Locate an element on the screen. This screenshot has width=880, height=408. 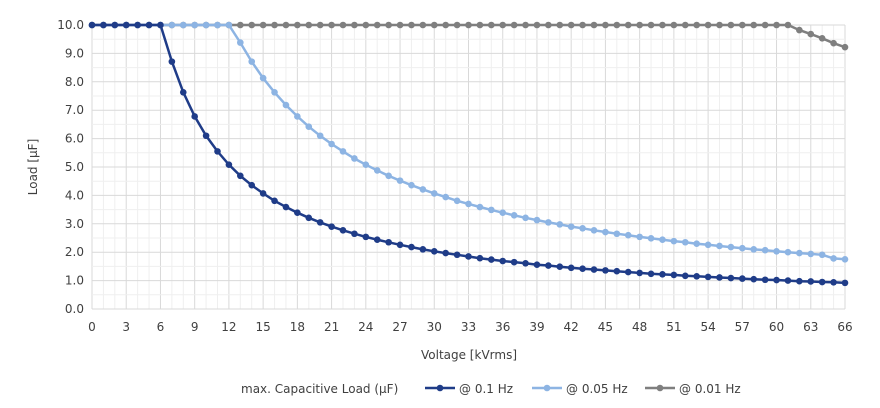
x-tick-label: 27 is located at coordinates (399, 327).